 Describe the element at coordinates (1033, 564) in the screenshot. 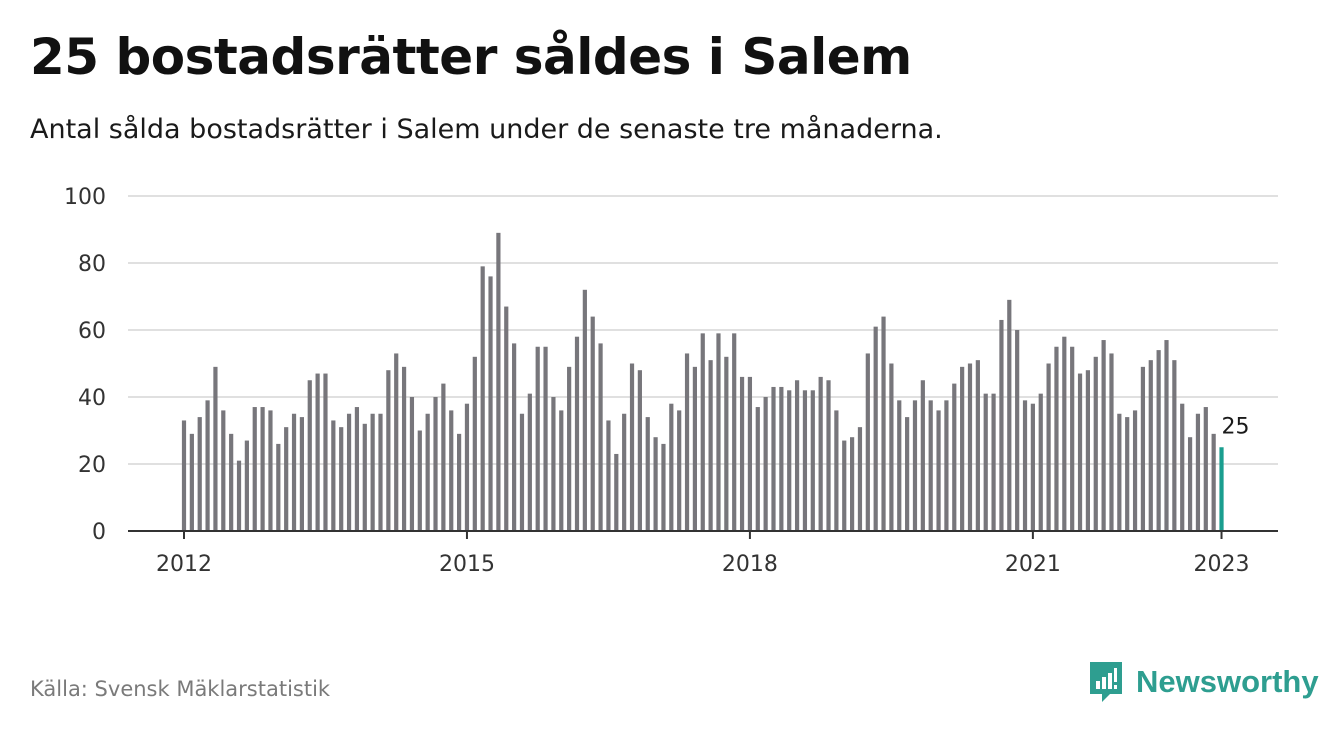

I see `x-tick-label: 2021` at that location.